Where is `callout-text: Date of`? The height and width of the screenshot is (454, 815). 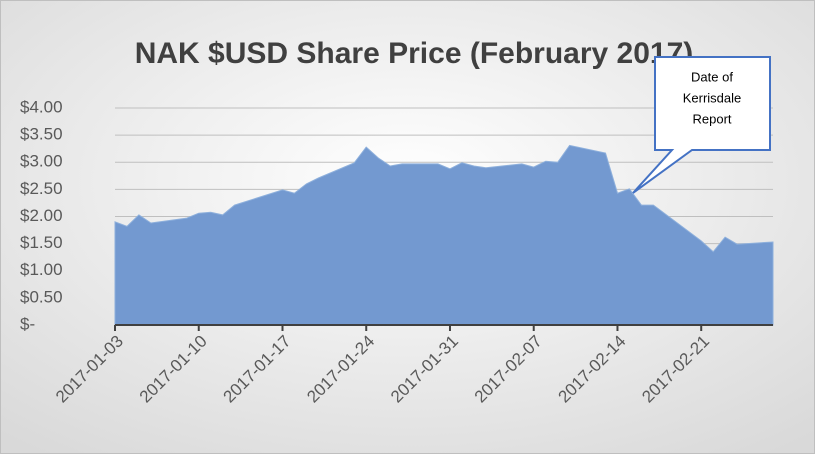 callout-text: Date of is located at coordinates (712, 76).